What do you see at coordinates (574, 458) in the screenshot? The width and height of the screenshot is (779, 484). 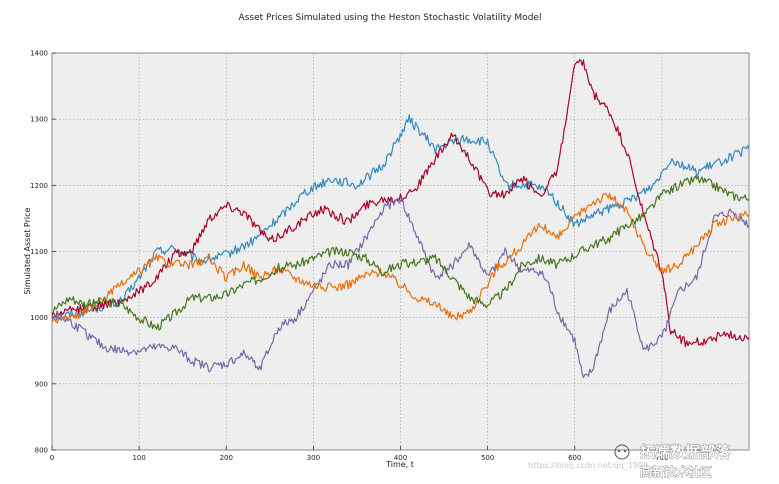 I see `x-tick-label: 600` at bounding box center [574, 458].